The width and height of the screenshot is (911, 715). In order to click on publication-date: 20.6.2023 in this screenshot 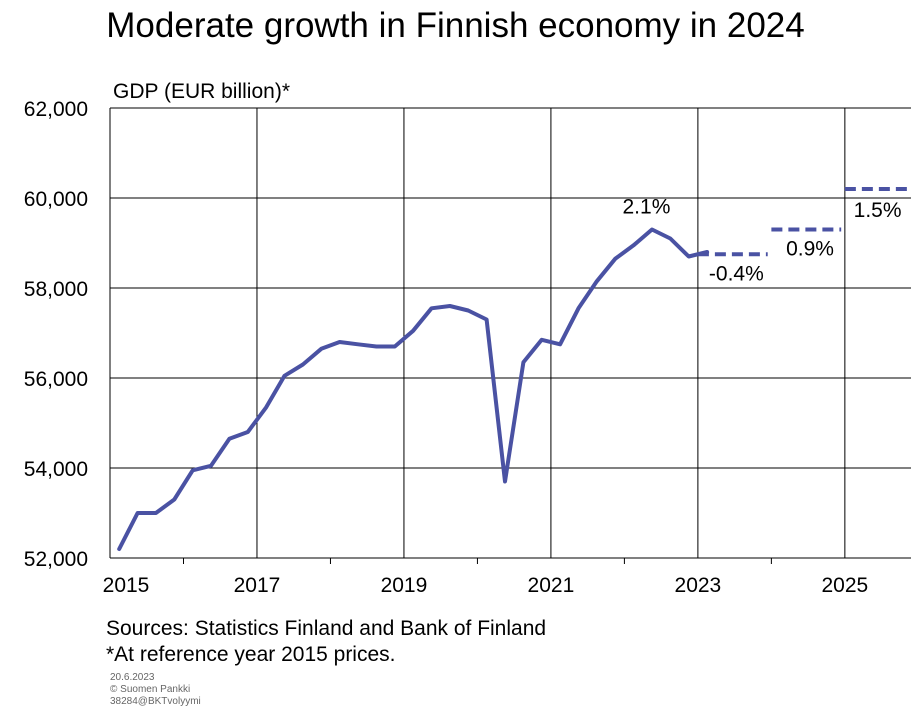, I will do `click(132, 677)`.